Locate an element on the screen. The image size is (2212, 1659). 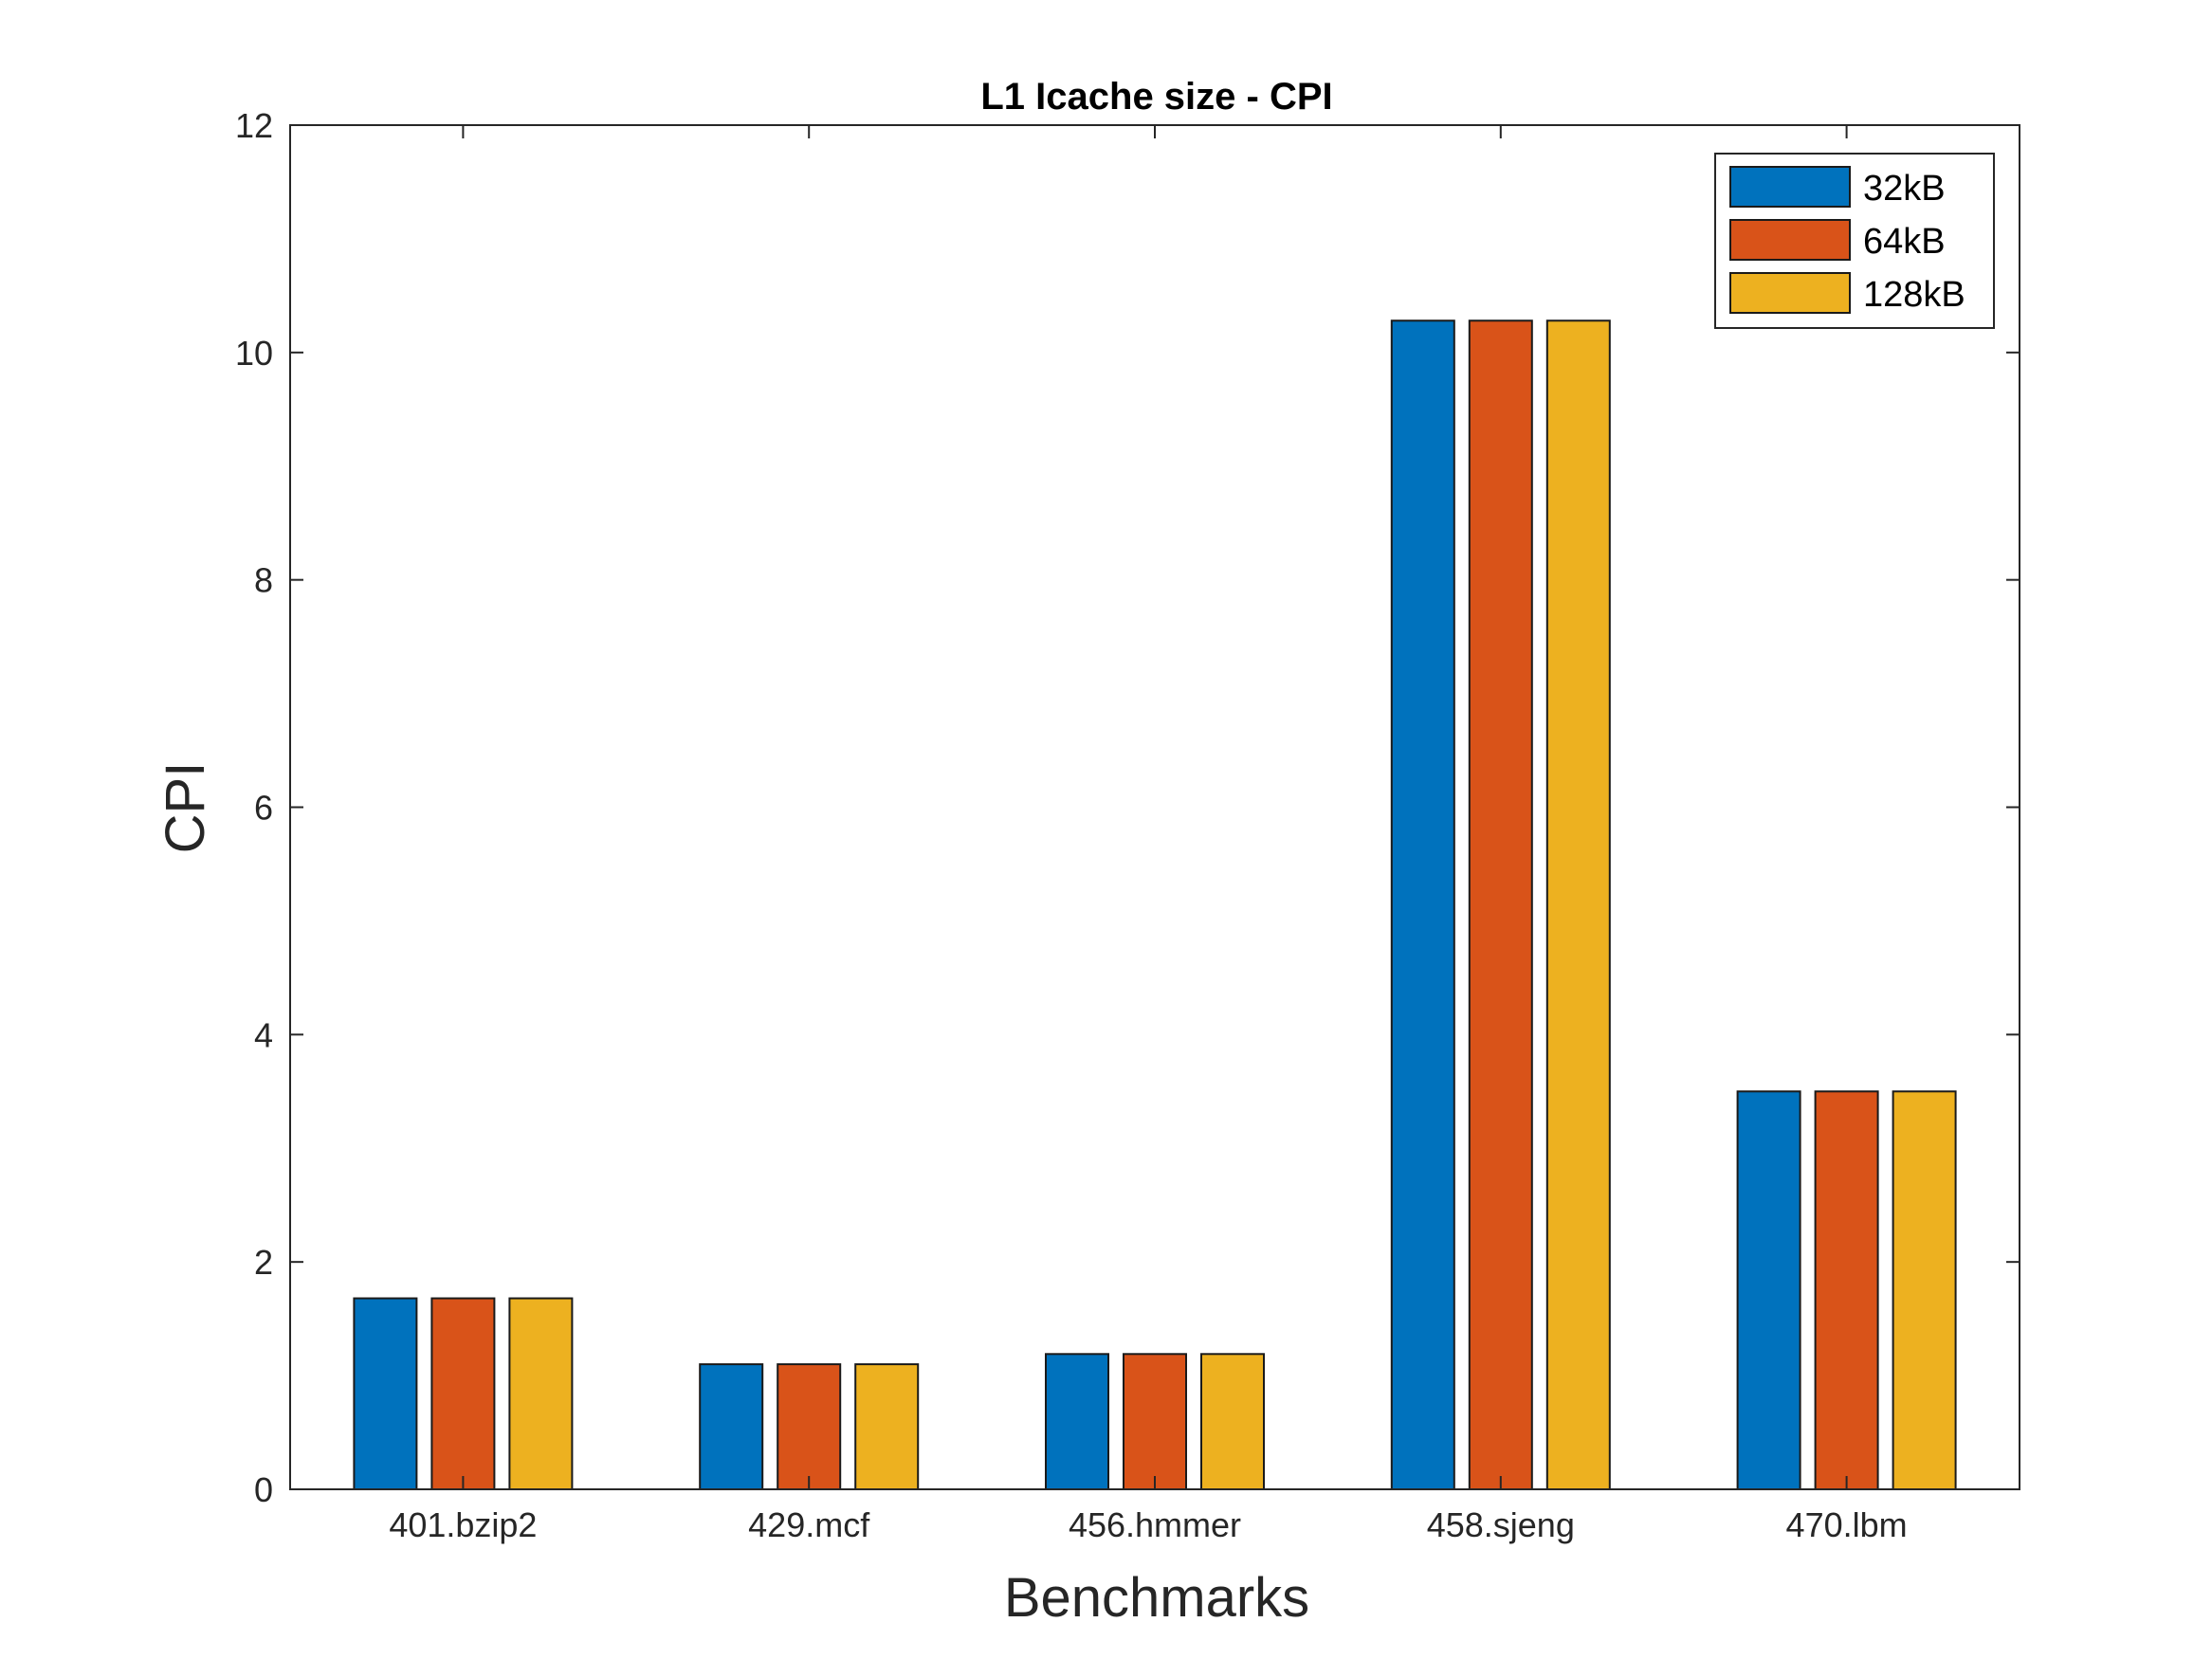
y-tick-label: 2 is located at coordinates (263, 1262).